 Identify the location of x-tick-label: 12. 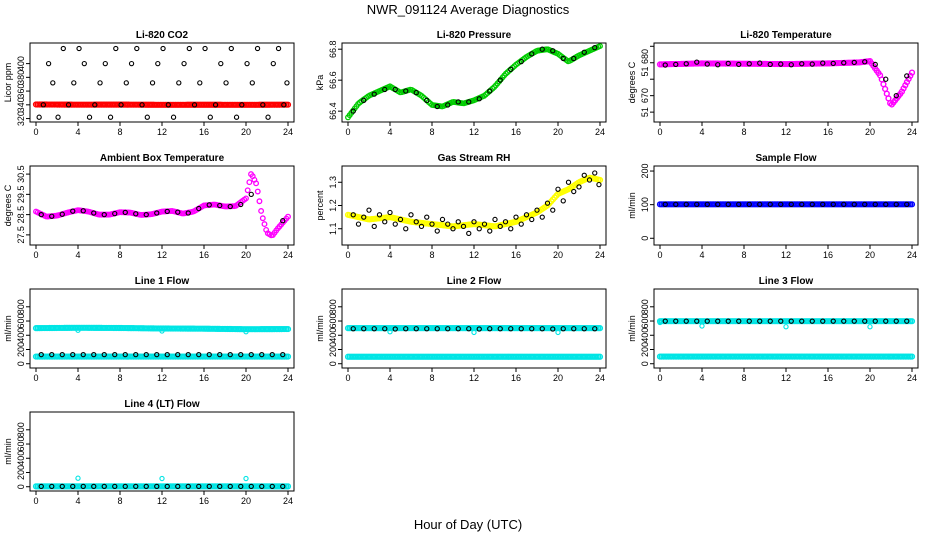
(162, 255).